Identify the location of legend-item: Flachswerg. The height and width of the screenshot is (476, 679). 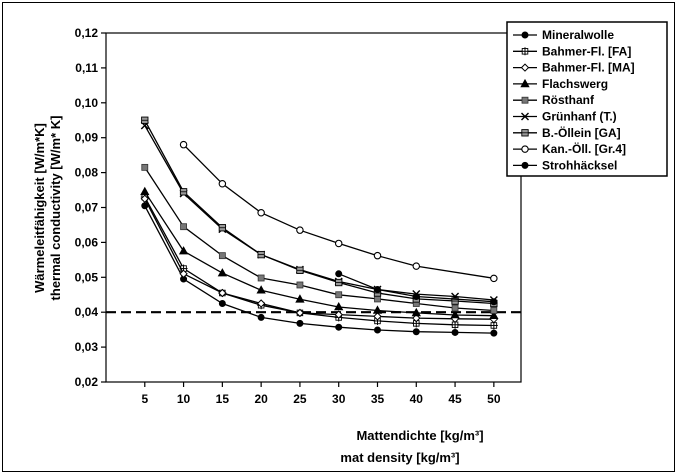
(560, 84).